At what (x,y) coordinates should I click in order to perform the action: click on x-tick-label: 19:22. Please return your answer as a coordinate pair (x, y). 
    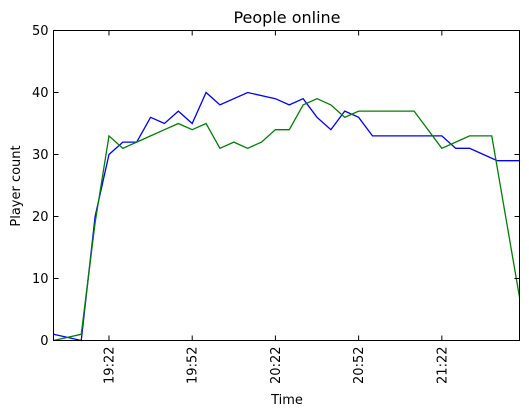
    Looking at the image, I should click on (109, 365).